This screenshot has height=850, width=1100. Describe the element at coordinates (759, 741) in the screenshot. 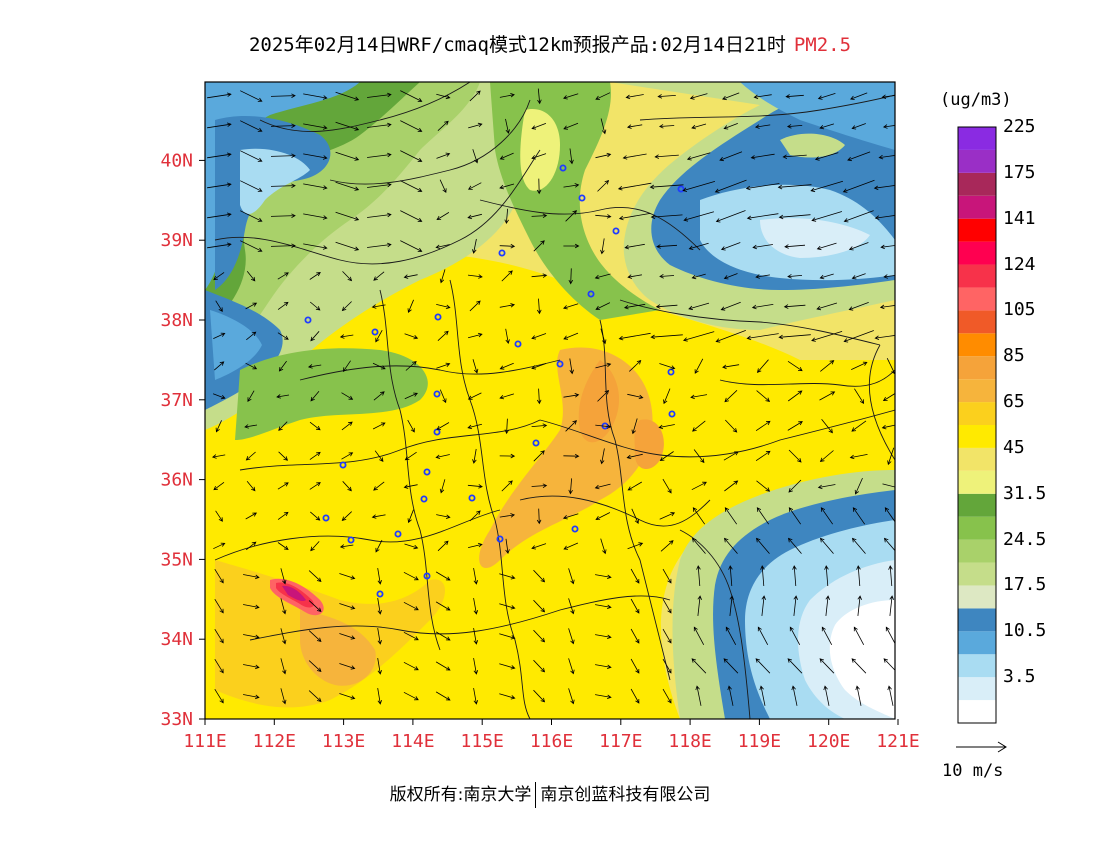

I see `lon-tick-label: 119E` at that location.